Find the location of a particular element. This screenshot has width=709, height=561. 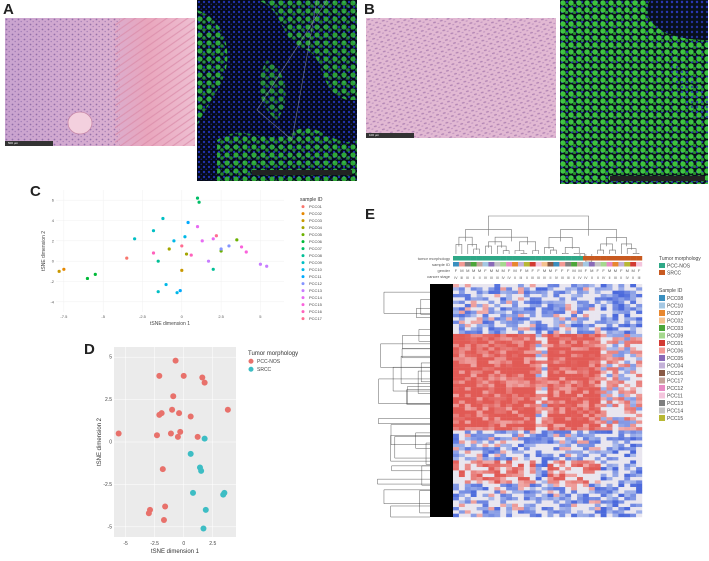

legend-entry: PCC11 is located at coordinates (675, 397).